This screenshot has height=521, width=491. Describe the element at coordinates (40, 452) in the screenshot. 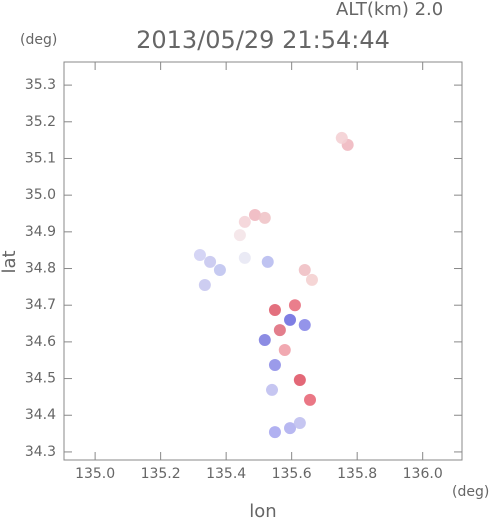

I see `y-tick-label: 34.3` at that location.